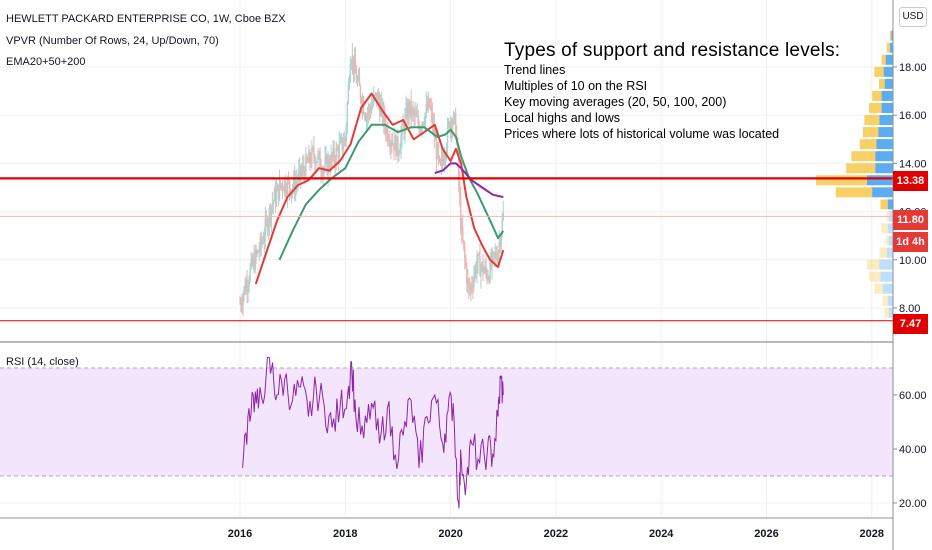 This screenshot has height=550, width=932. I want to click on rsi-indicator-label: RSI (14, close), so click(42, 362).